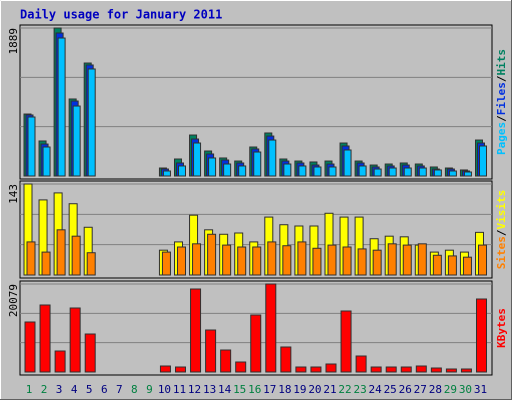 This screenshot has height=400, width=512. What do you see at coordinates (44, 389) in the screenshot?
I see `x-tick-label: 2` at bounding box center [44, 389].